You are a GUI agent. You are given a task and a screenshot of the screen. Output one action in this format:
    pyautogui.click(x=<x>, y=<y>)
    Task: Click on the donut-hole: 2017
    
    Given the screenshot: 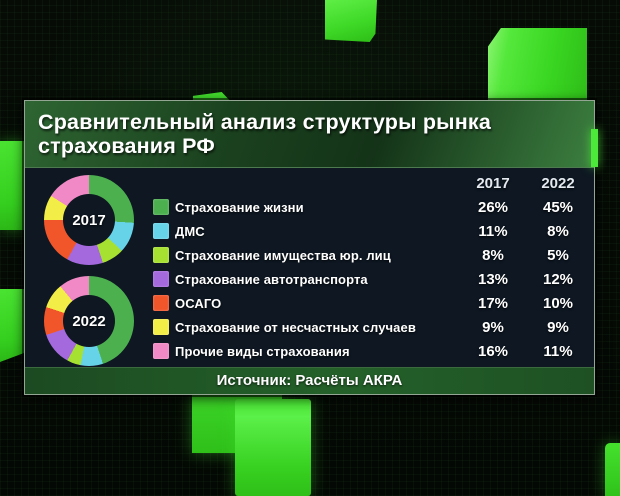 What is the action you would take?
    pyautogui.click(x=89, y=220)
    